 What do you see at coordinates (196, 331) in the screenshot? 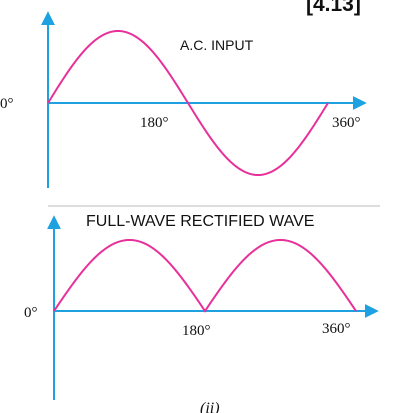
I see `rectified-tick-180: 180°` at bounding box center [196, 331].